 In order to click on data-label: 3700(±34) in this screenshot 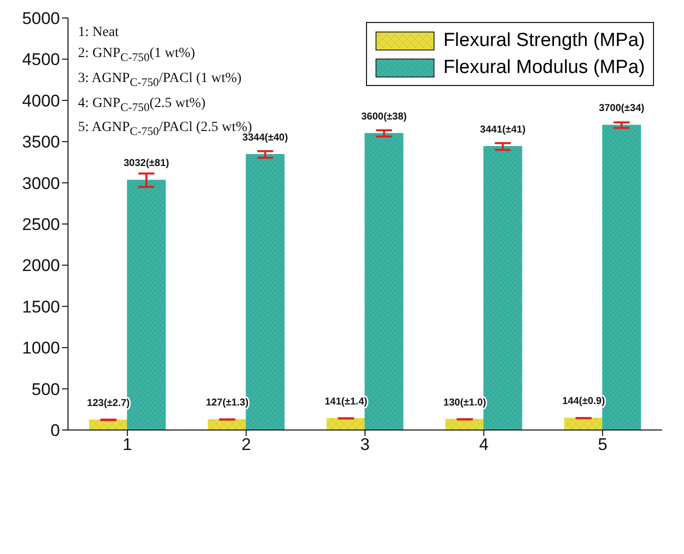, I will do `click(621, 108)`.